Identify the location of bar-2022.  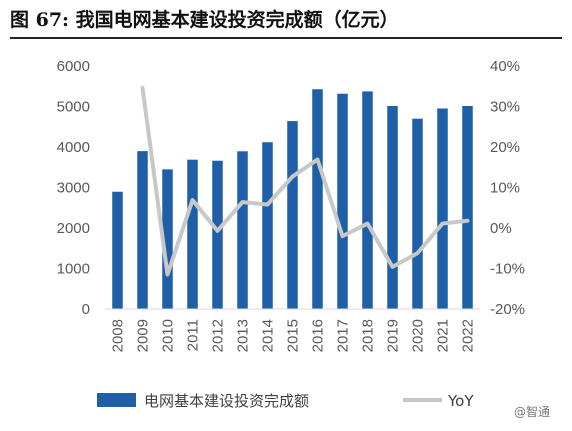
(467, 207).